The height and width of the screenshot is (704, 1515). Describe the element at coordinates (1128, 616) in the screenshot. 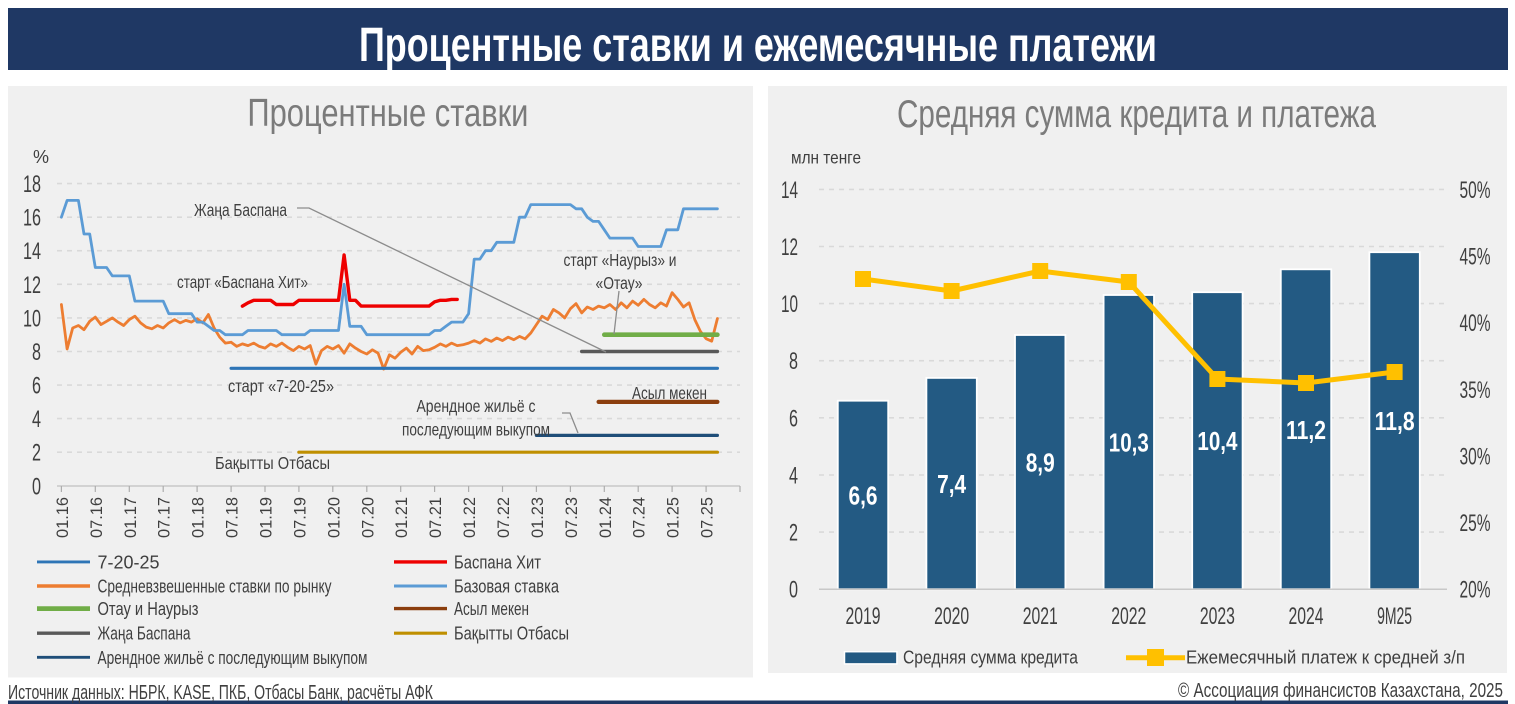

I see `svg-text: 2022` at that location.